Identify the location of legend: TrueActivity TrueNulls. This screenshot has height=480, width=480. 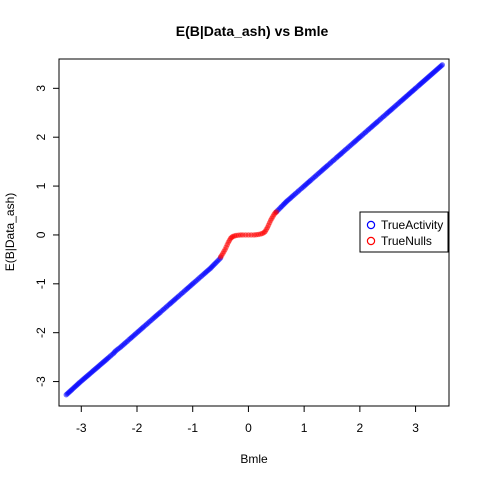
(404, 232).